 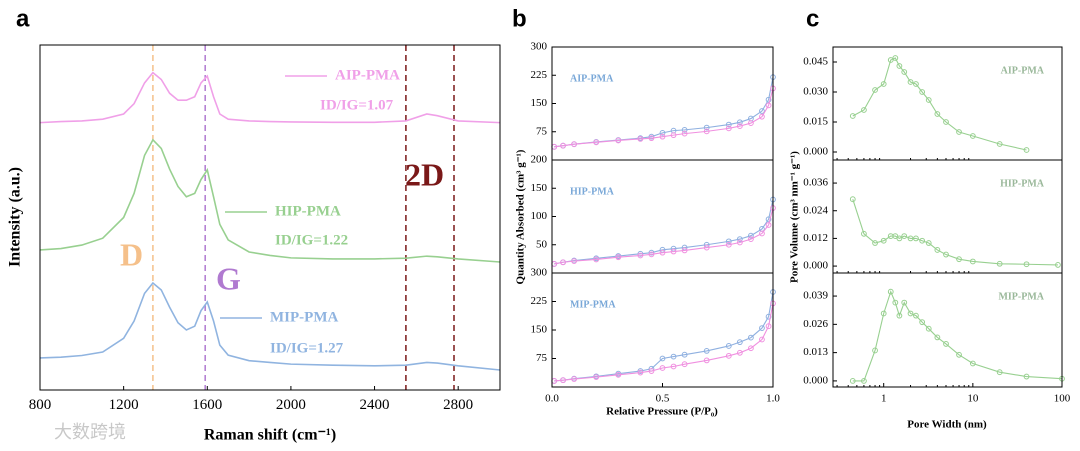 I want to click on x-axis-label: Relative Pressure (P/P₀), so click(x=662, y=412).